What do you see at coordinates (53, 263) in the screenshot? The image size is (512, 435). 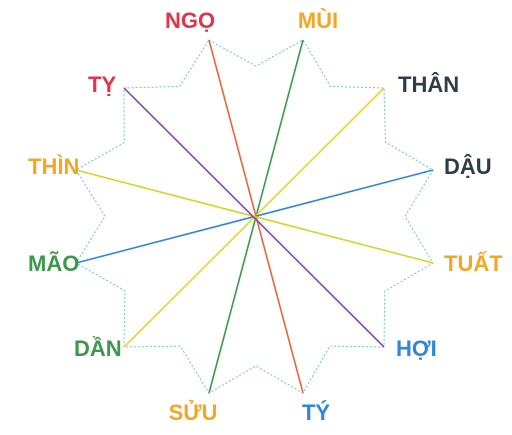 I see `branch-label-mao: MÃO` at bounding box center [53, 263].